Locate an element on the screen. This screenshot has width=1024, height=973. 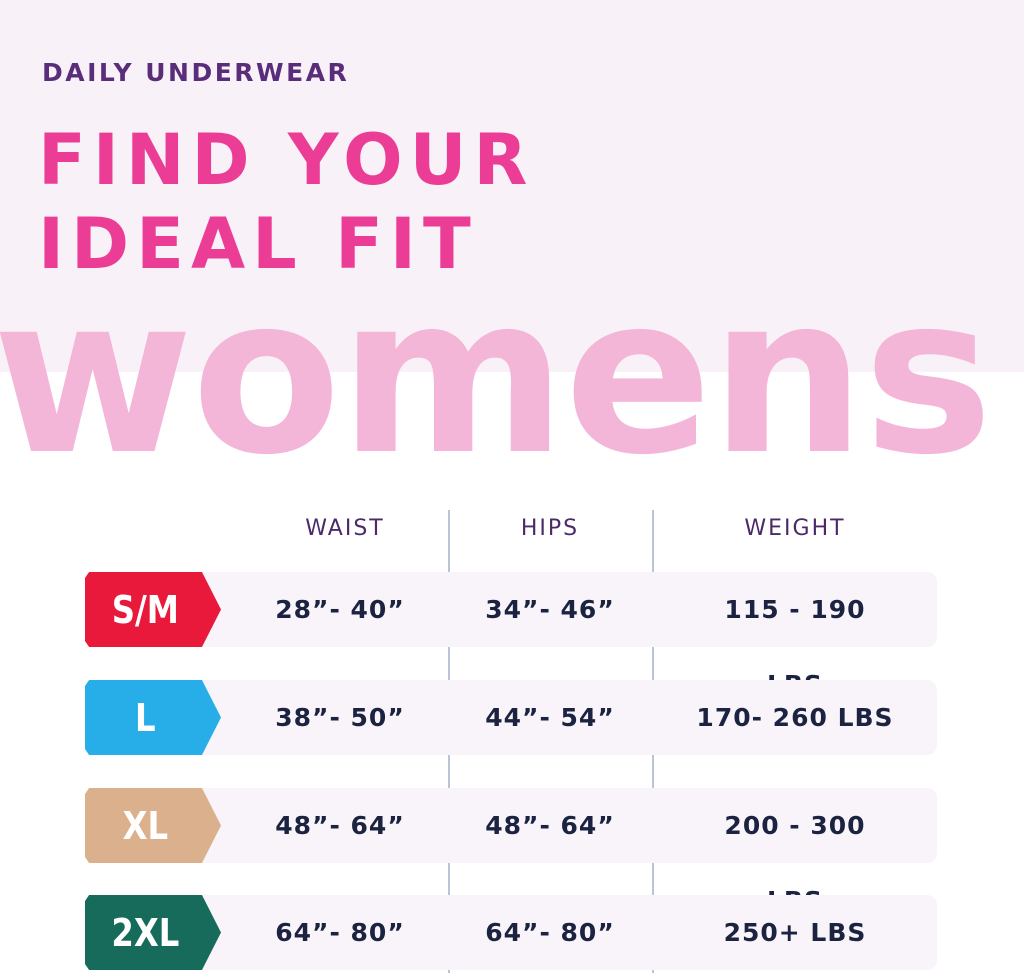
weight-value: 200 - 300 LBS is located at coordinates (795, 863).